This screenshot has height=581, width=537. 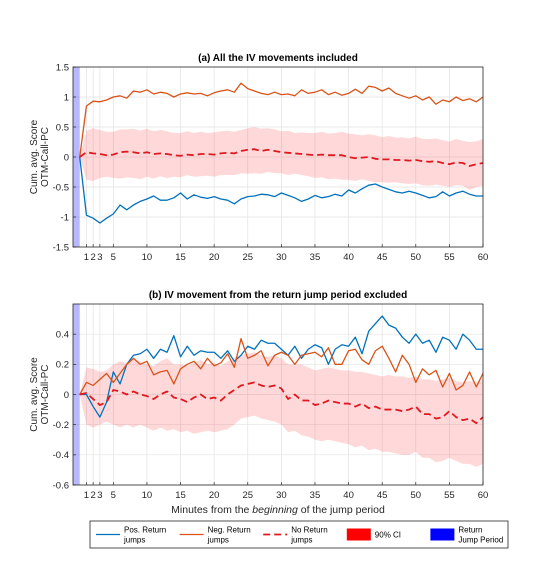 What do you see at coordinates (147, 257) in the screenshot?
I see `xtick-label-a-4: 10` at bounding box center [147, 257].